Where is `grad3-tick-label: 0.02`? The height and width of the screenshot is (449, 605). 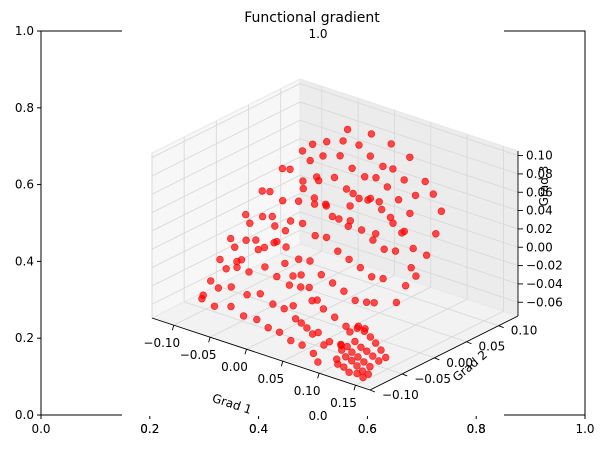
grad3-tick-label: 0.02 is located at coordinates (539, 229).